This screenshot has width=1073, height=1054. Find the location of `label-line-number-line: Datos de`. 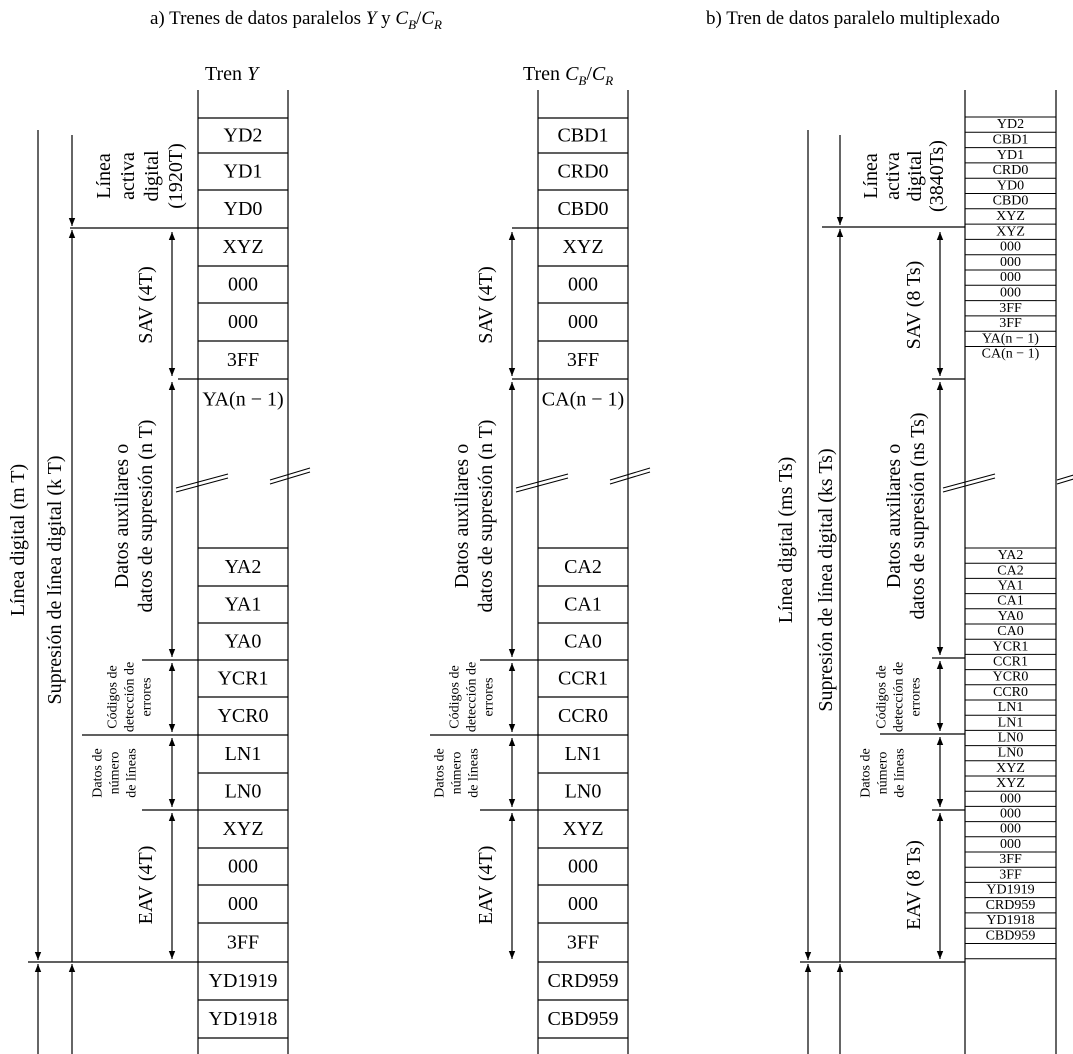

label-line-number-line: Datos de is located at coordinates (98, 772).